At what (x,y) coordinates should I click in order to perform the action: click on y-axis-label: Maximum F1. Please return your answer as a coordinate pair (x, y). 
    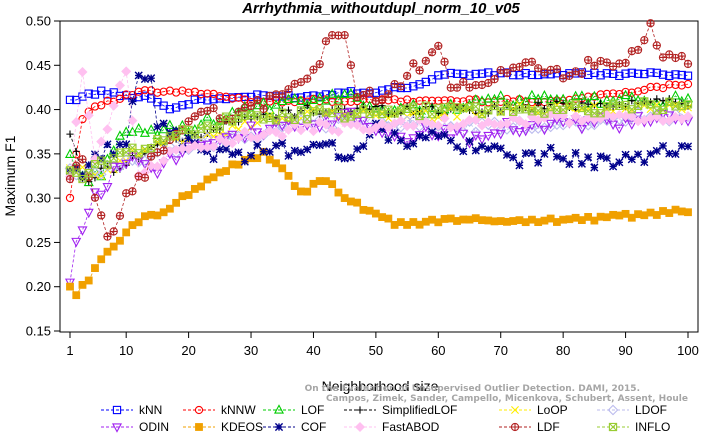
    Looking at the image, I should click on (10, 175).